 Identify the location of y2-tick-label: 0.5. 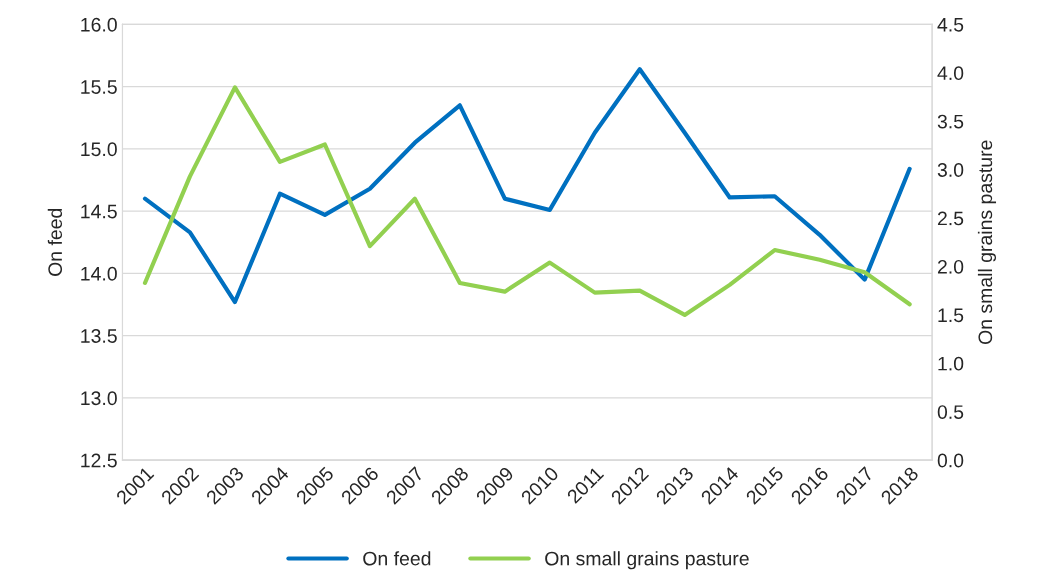
(950, 412).